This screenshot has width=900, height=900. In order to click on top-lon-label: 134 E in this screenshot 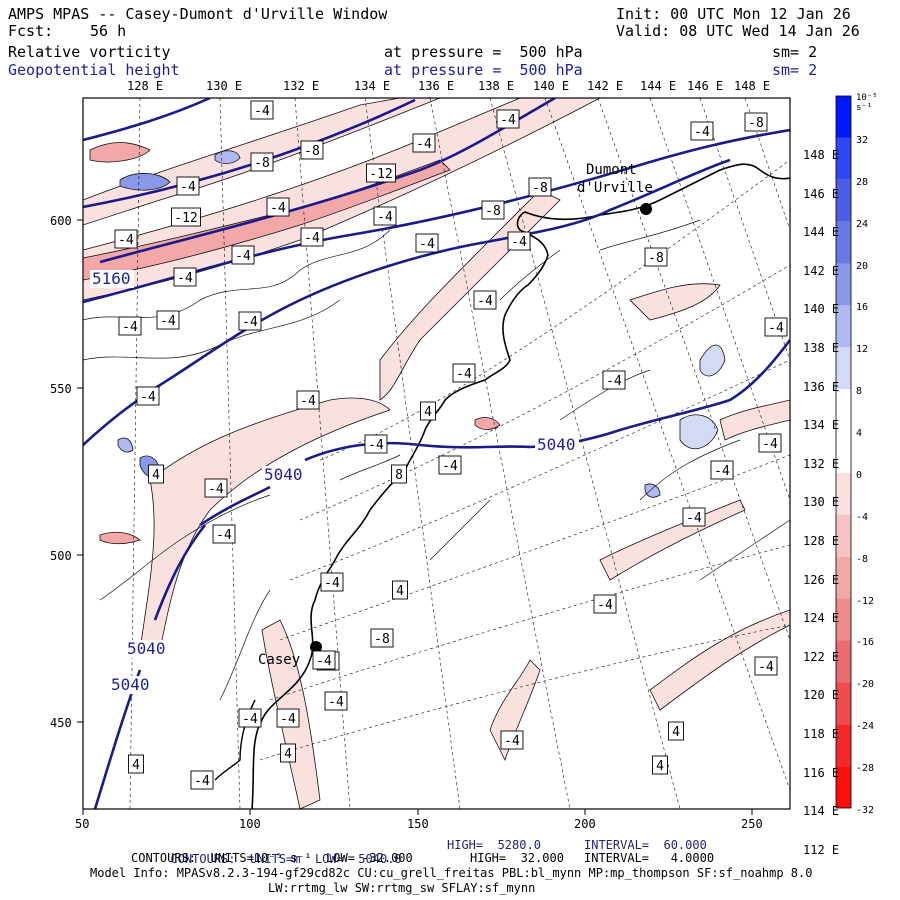, I will do `click(372, 86)`.